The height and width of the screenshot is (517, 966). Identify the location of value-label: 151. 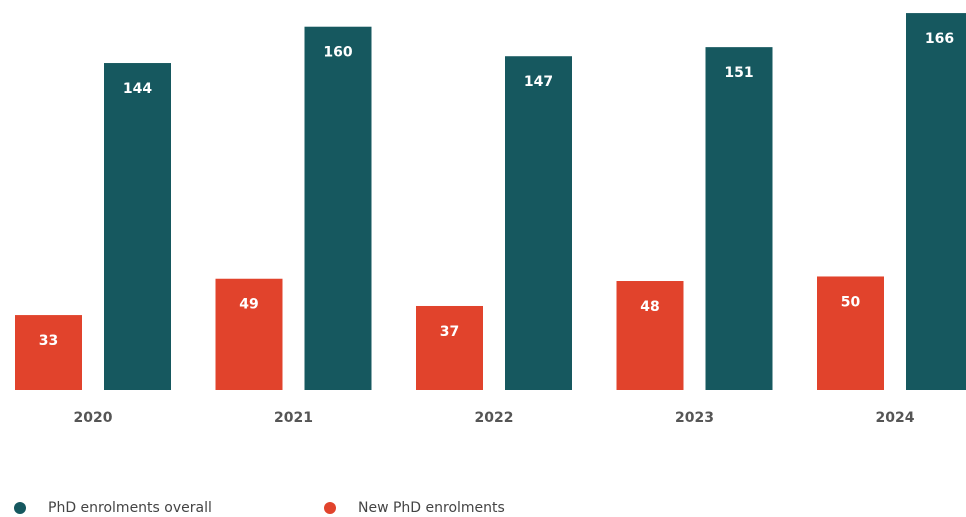
(738, 73).